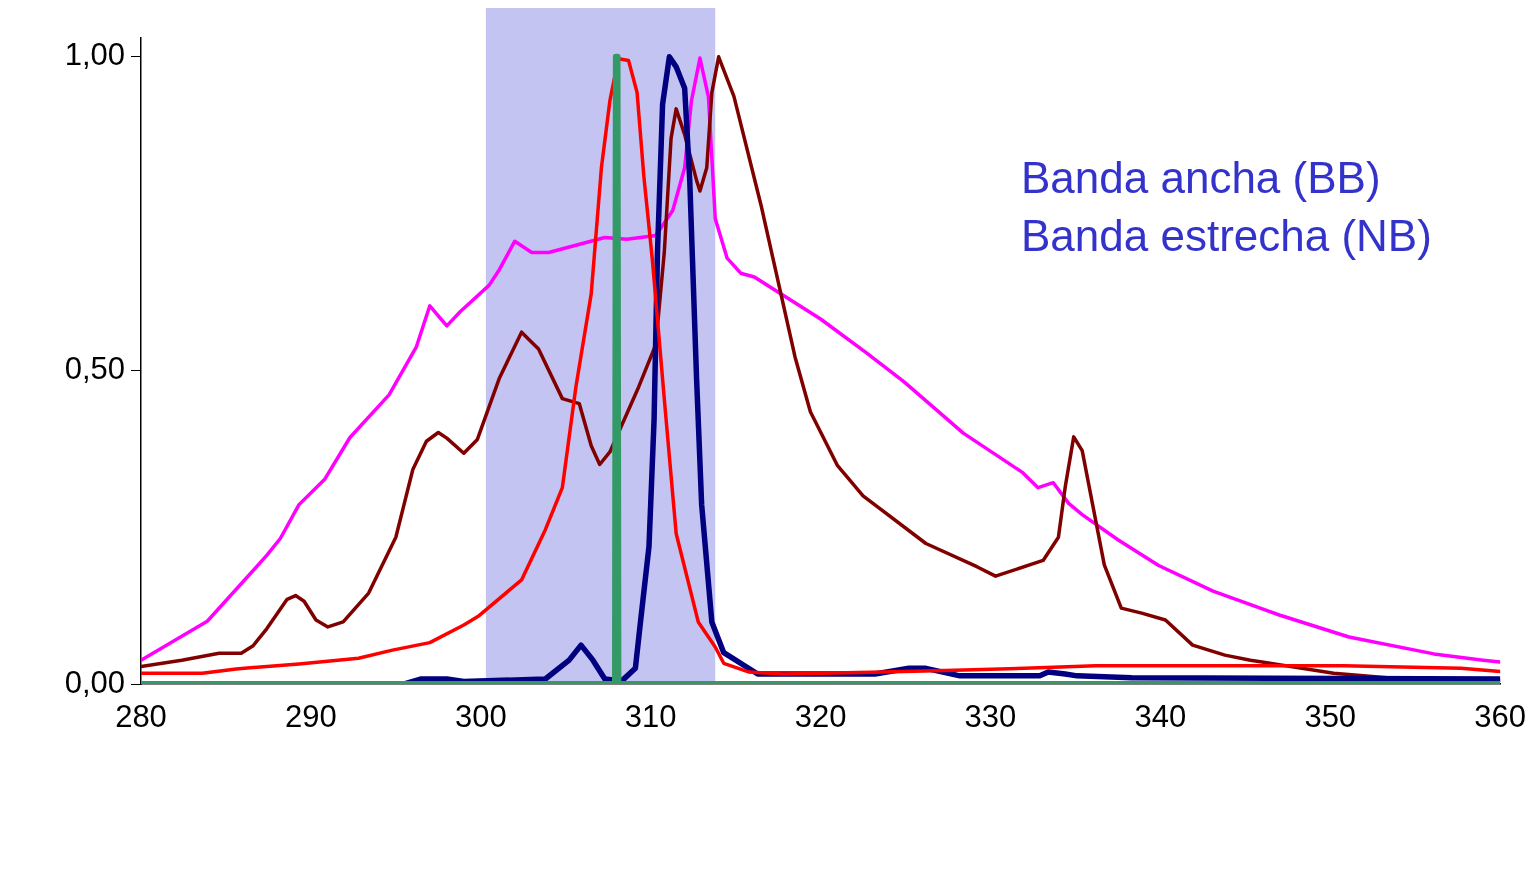 The image size is (1532, 869). I want to click on x-tick-label: 360, so click(1500, 717).